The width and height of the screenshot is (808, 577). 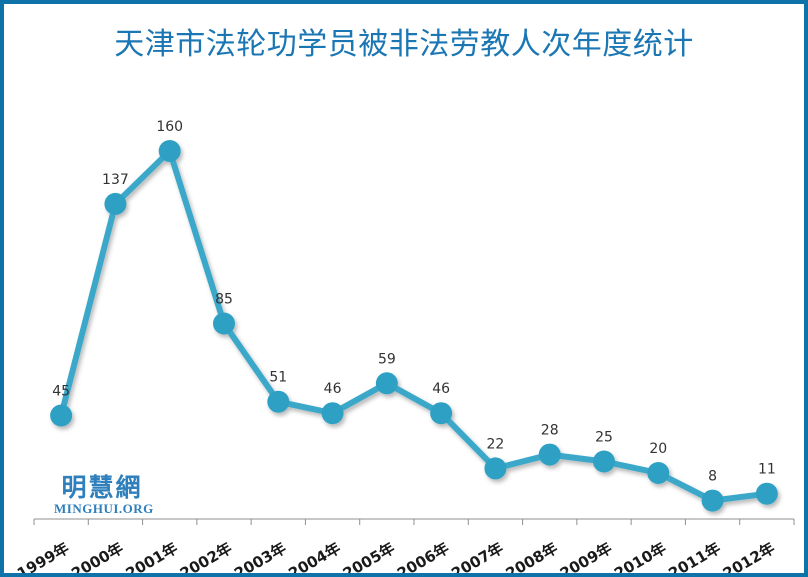 What do you see at coordinates (477, 558) in the screenshot?
I see `x-tick-label: 2007年` at bounding box center [477, 558].